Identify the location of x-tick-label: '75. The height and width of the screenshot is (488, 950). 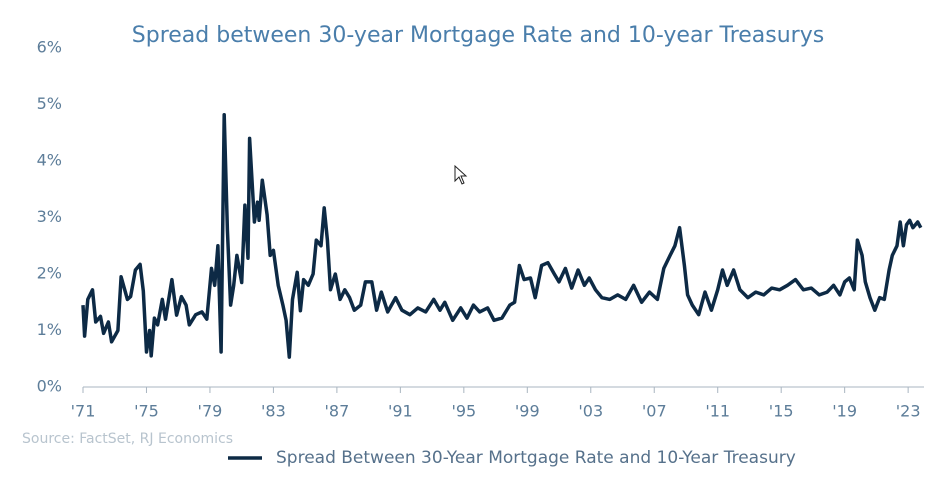
(146, 411).